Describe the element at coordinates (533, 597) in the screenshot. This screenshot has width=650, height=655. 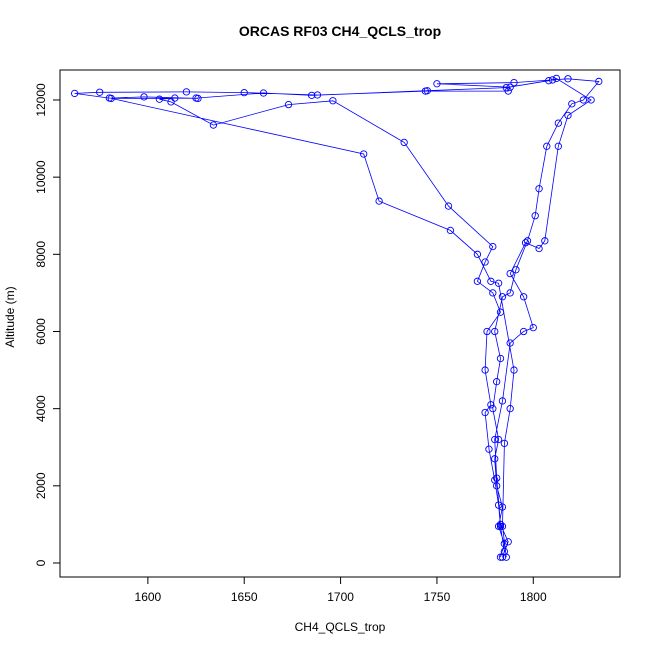
I see `x-tick-label: 1800` at that location.